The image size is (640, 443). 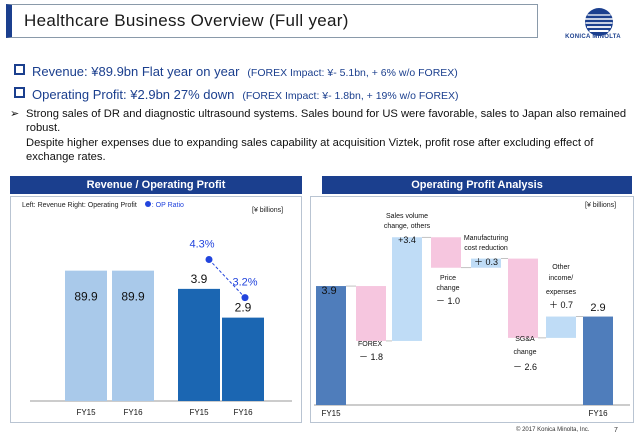 What do you see at coordinates (201, 245) in the screenshot?
I see `op-ratio-label: 4.3%` at bounding box center [201, 245].